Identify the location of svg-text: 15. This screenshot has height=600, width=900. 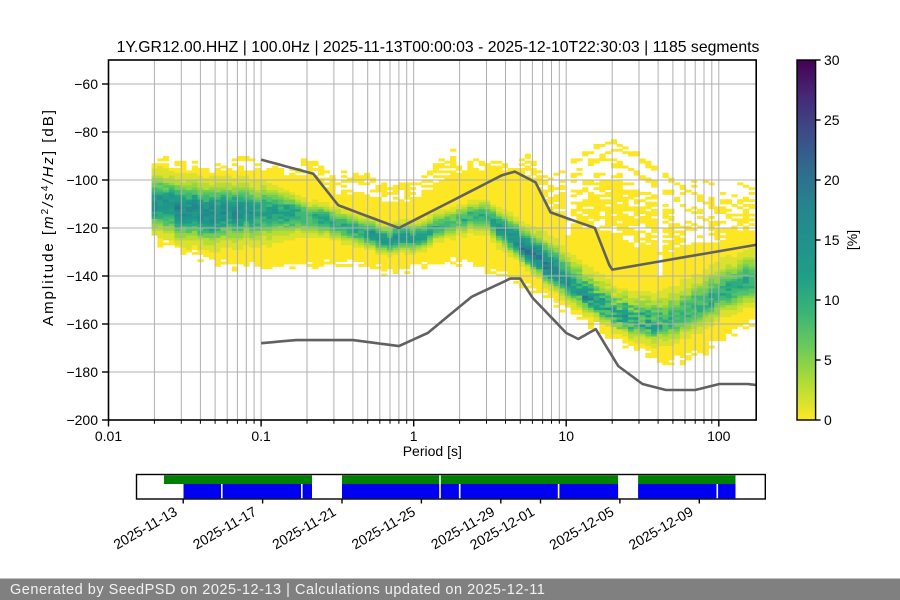
(832, 240).